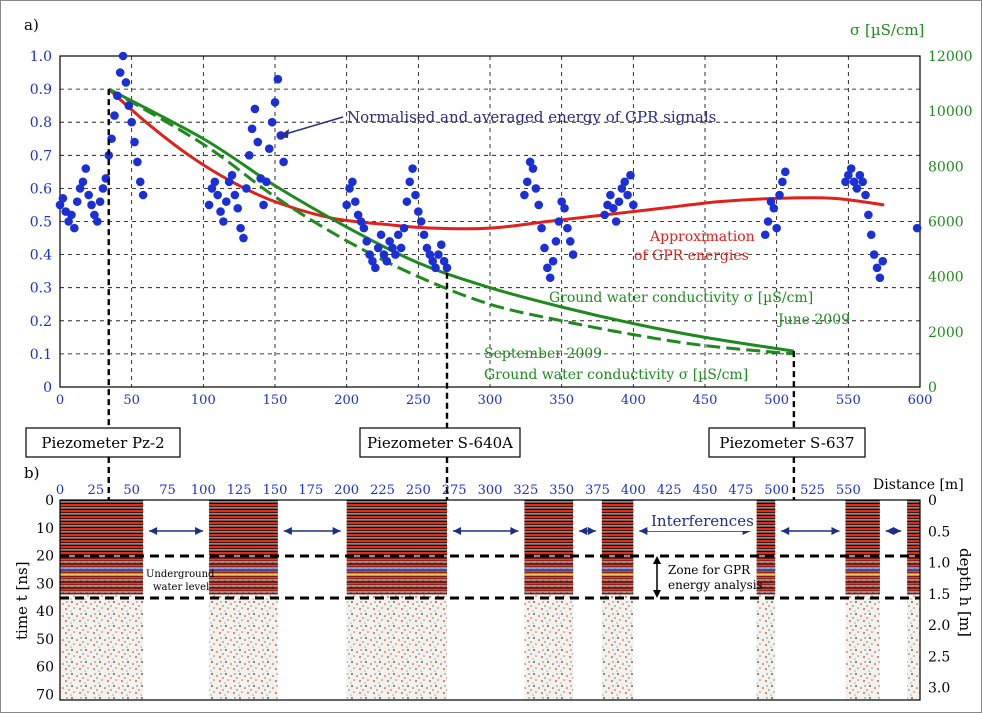 The height and width of the screenshot is (713, 982). What do you see at coordinates (681, 298) in the screenshot?
I see `june-label-1: Ground water conductivity σ [µS/cm]` at bounding box center [681, 298].